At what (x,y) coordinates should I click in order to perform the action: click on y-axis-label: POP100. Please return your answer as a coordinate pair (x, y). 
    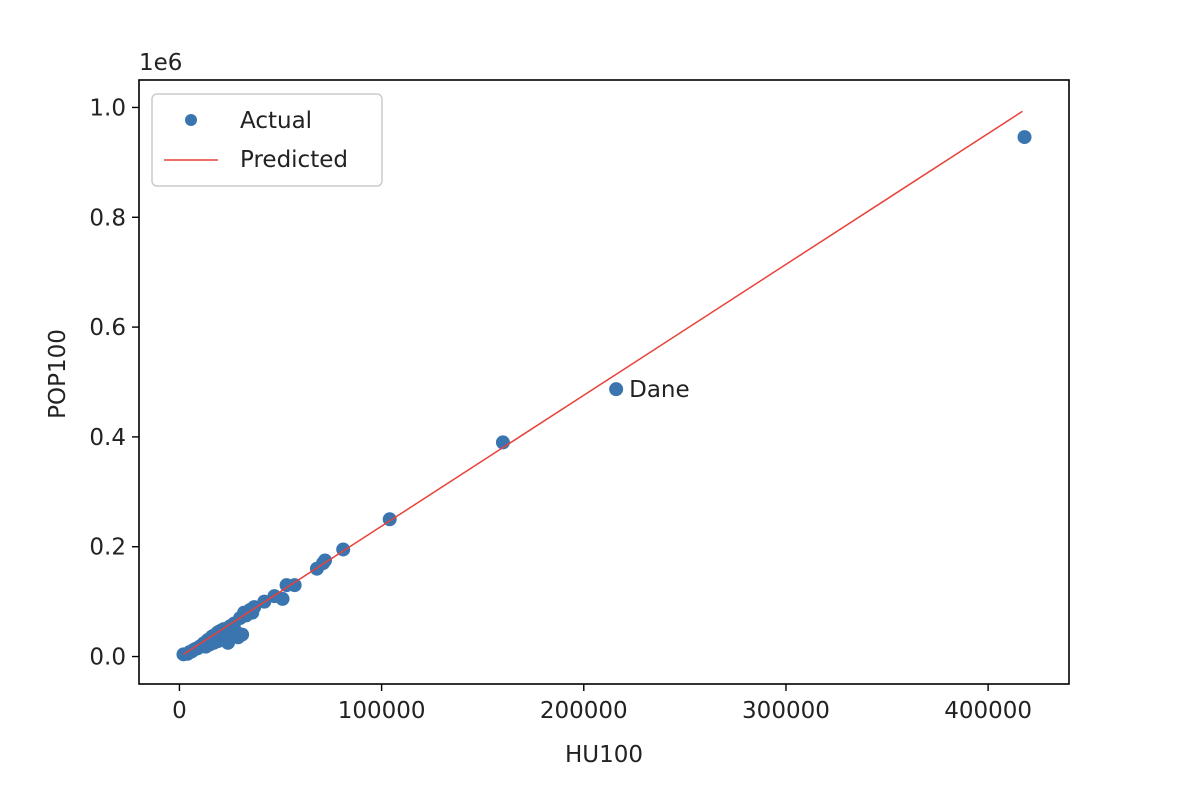
    Looking at the image, I should click on (58, 374).